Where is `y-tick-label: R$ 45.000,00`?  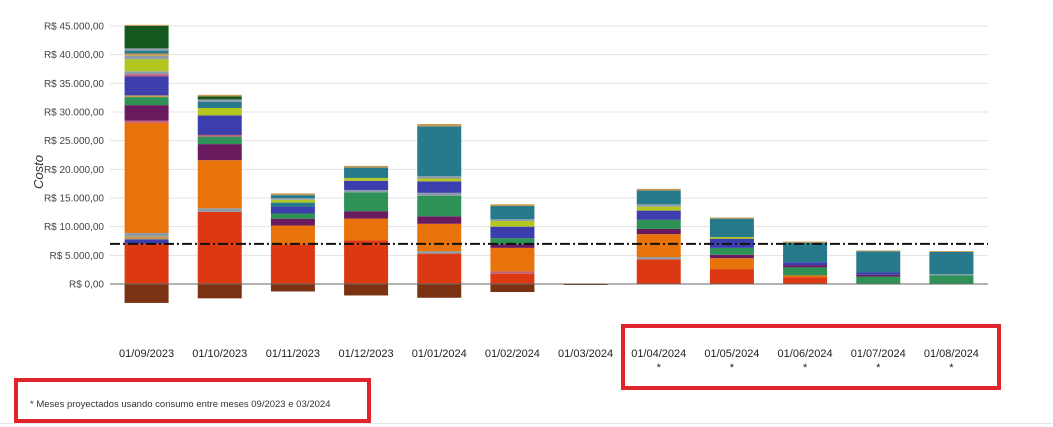
y-tick-label: R$ 45.000,00 is located at coordinates (74, 27).